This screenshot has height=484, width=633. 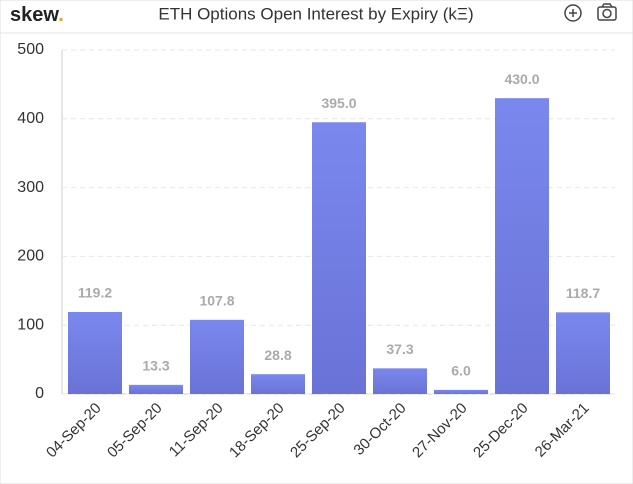 I want to click on value-label: 6.0, so click(x=461, y=371).